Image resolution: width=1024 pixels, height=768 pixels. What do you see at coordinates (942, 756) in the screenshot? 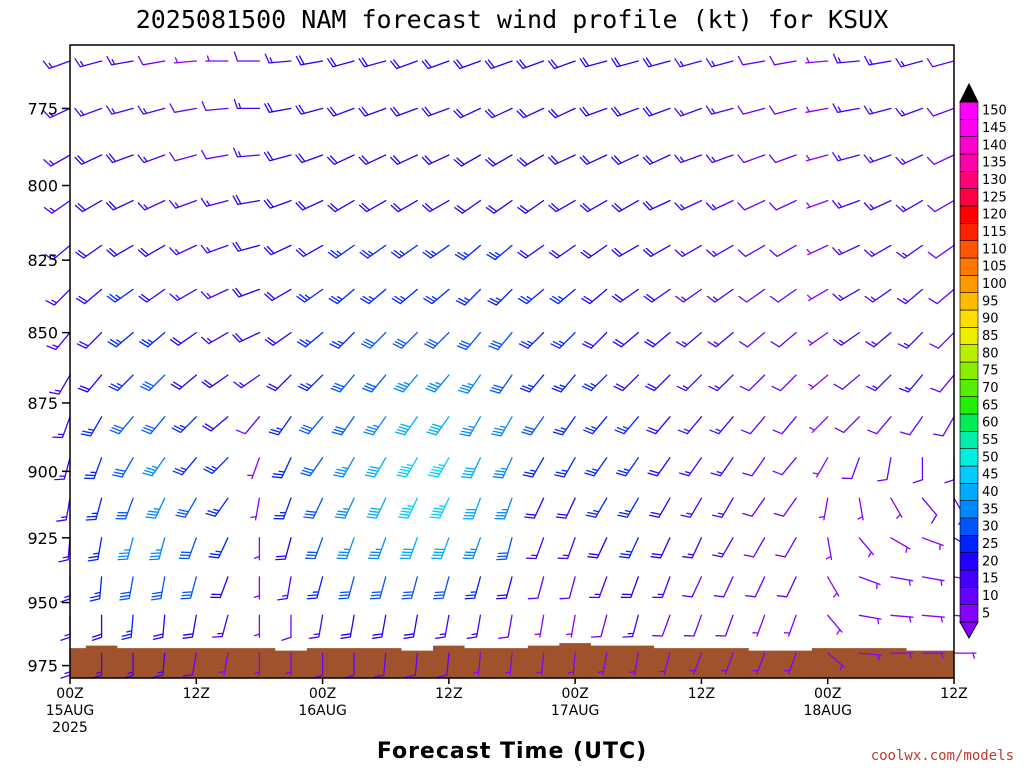
I see `credit-link: coolwx.com/models` at bounding box center [942, 756].